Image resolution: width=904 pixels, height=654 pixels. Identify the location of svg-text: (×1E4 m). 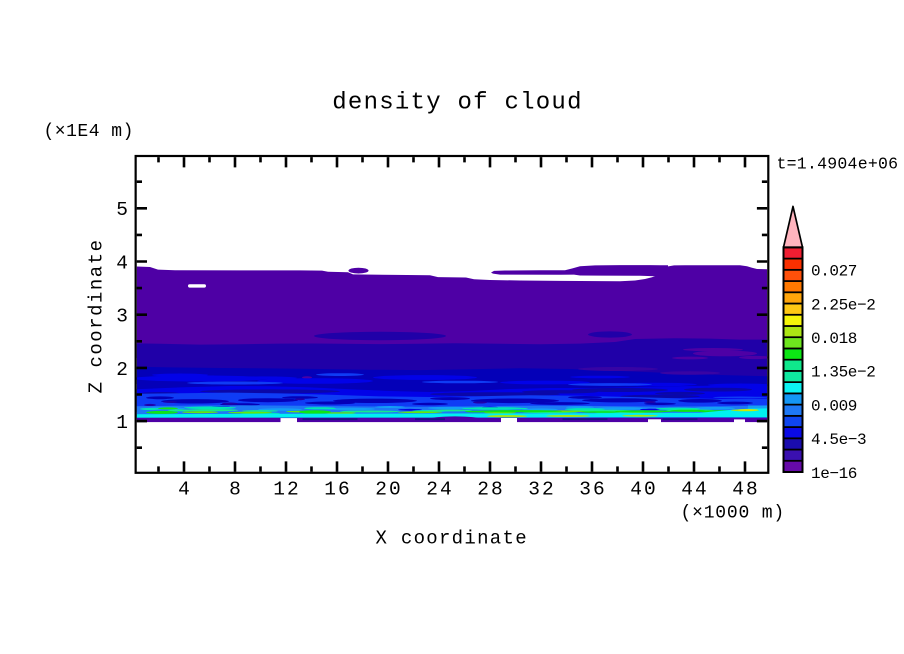
(89, 132).